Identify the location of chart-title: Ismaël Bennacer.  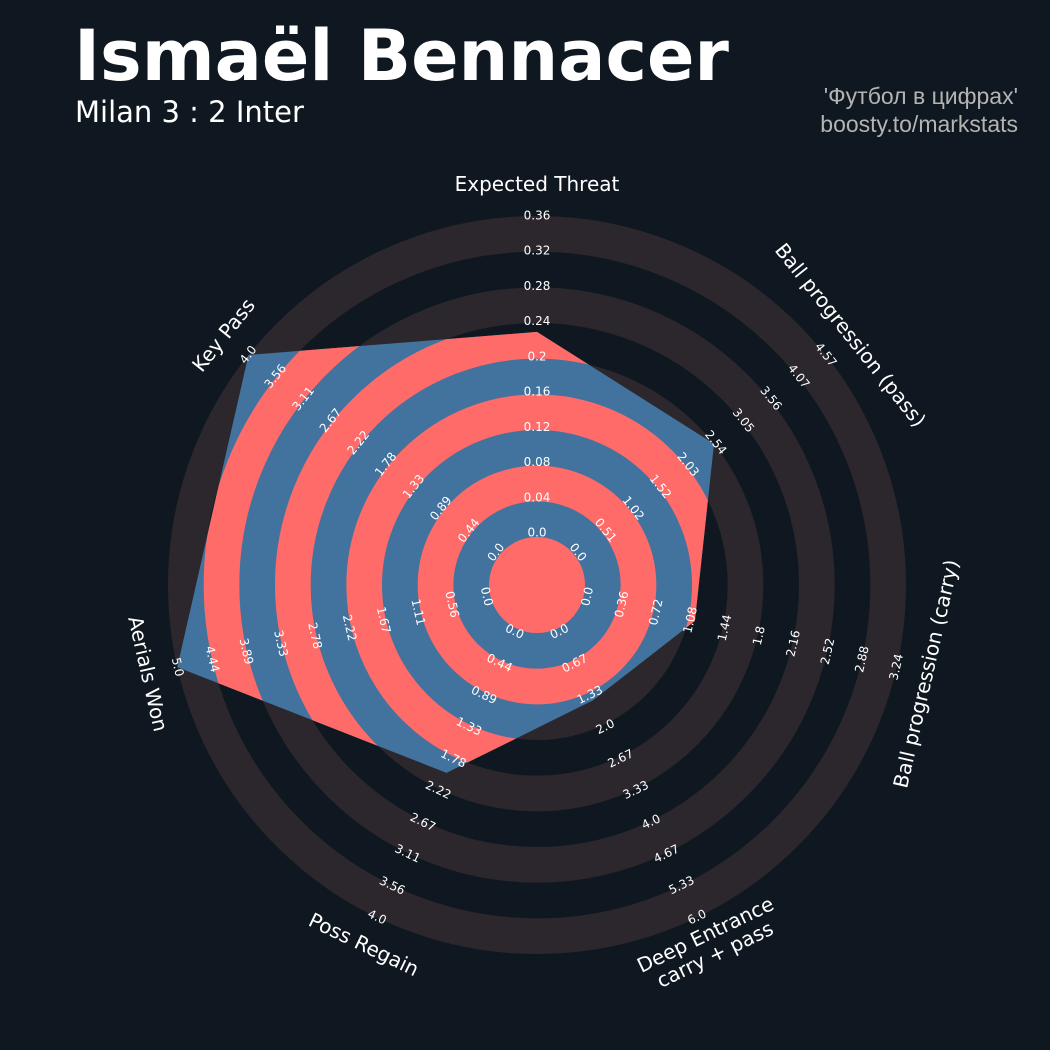
(401, 56).